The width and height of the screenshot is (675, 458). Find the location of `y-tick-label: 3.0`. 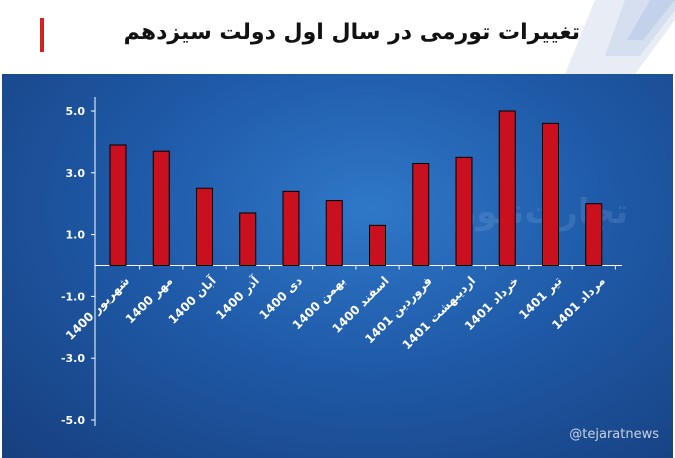

y-tick-label: 3.0 is located at coordinates (76, 173).